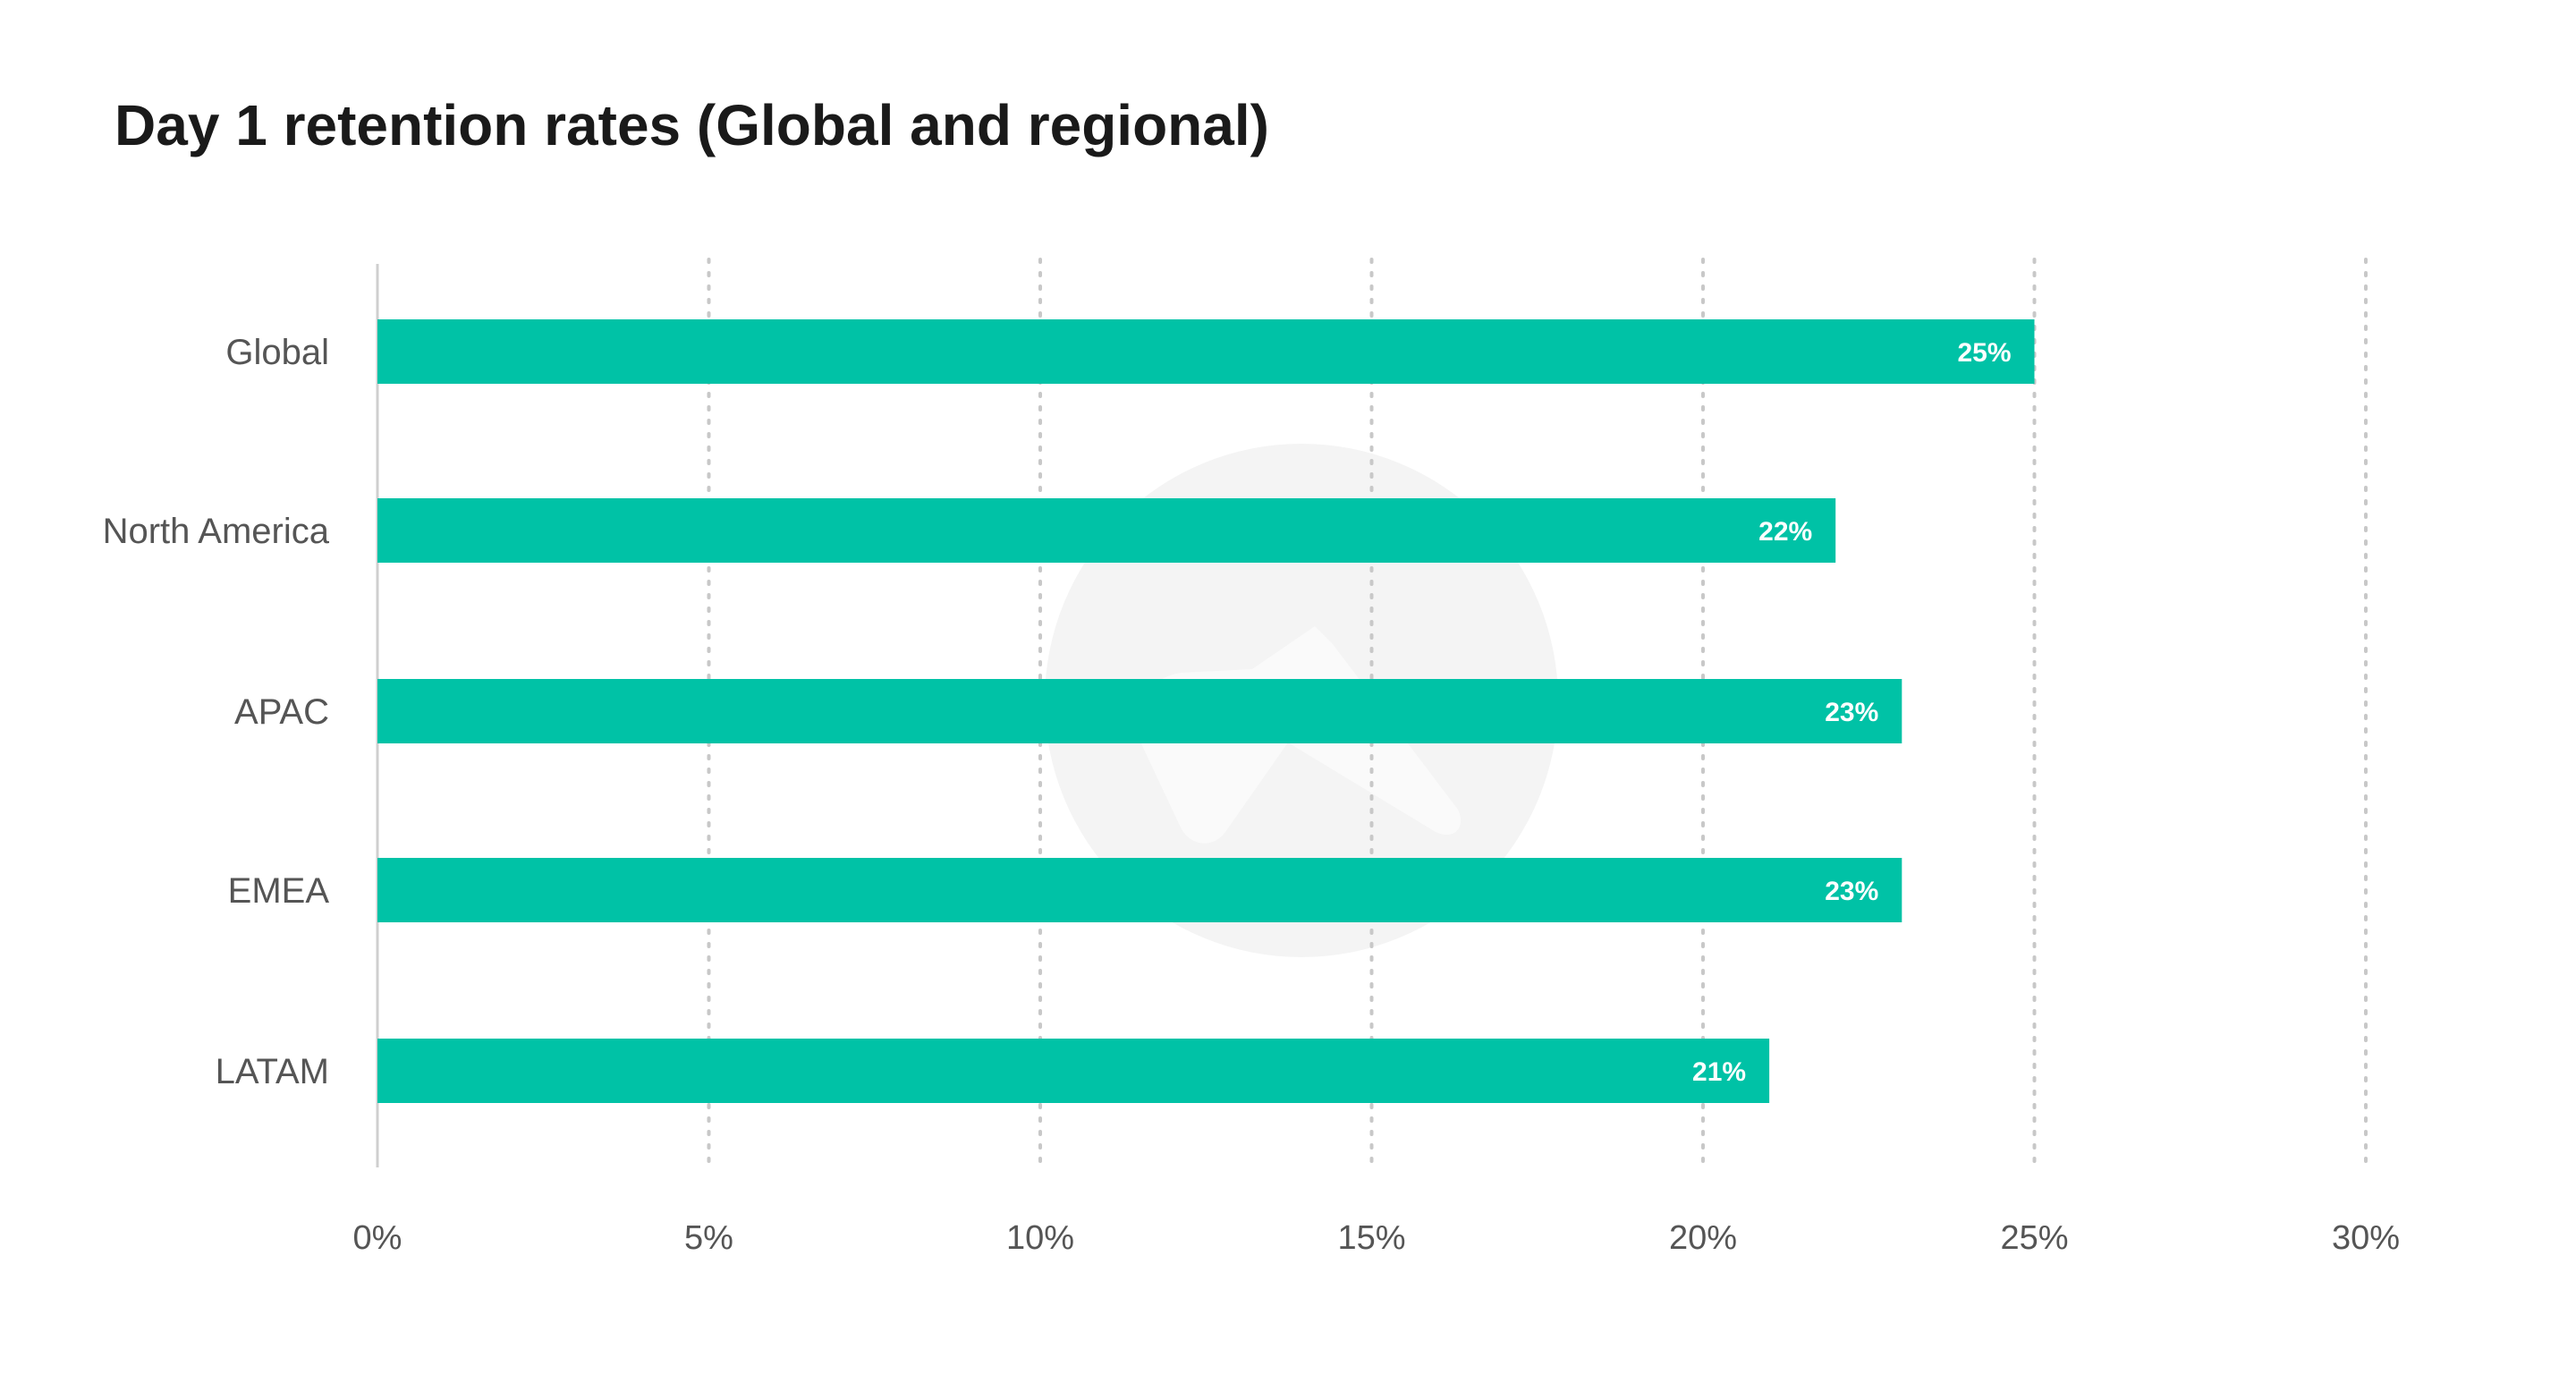  What do you see at coordinates (2366, 1238) in the screenshot?
I see `x-tick-label: 30%` at bounding box center [2366, 1238].